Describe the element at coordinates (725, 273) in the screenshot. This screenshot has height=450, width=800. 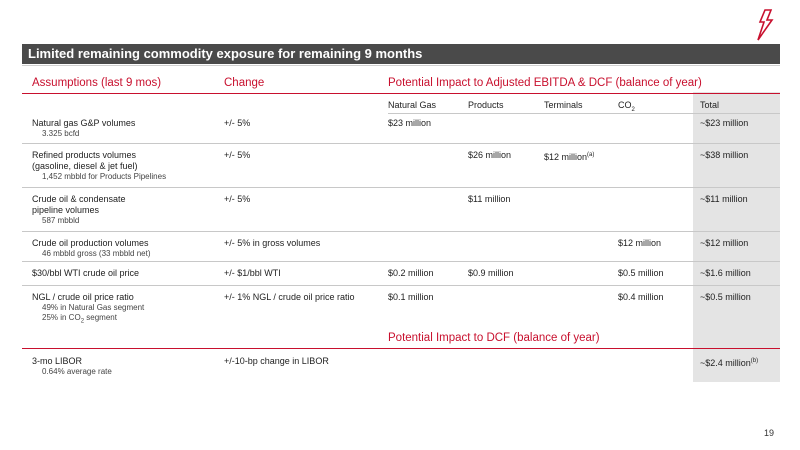
I see `row-total: ~$1.6 million` at that location.